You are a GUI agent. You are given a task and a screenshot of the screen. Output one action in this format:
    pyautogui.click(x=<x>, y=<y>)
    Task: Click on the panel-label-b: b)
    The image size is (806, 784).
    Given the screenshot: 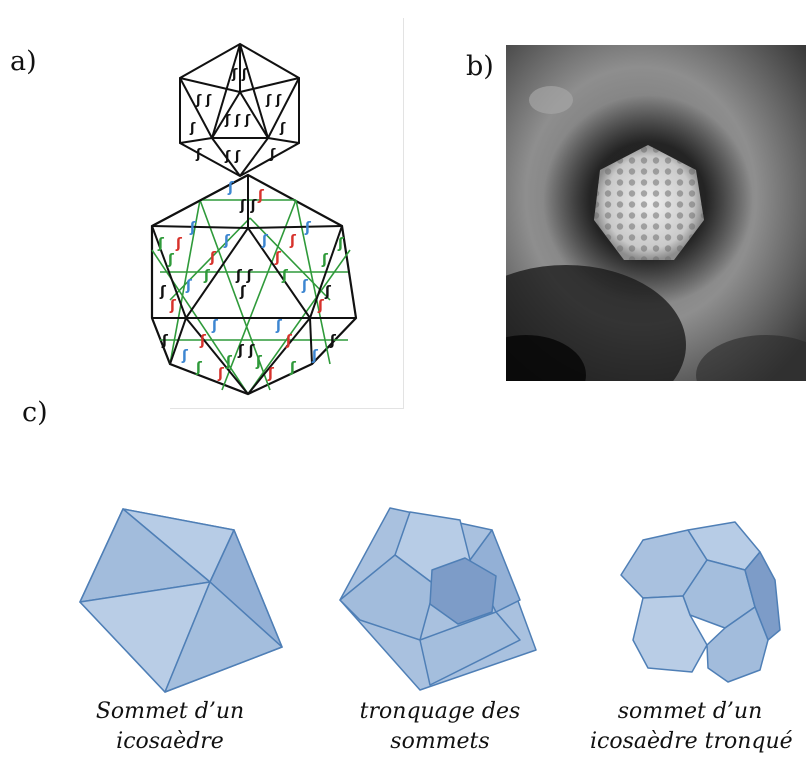 What is the action you would take?
    pyautogui.click(x=480, y=66)
    